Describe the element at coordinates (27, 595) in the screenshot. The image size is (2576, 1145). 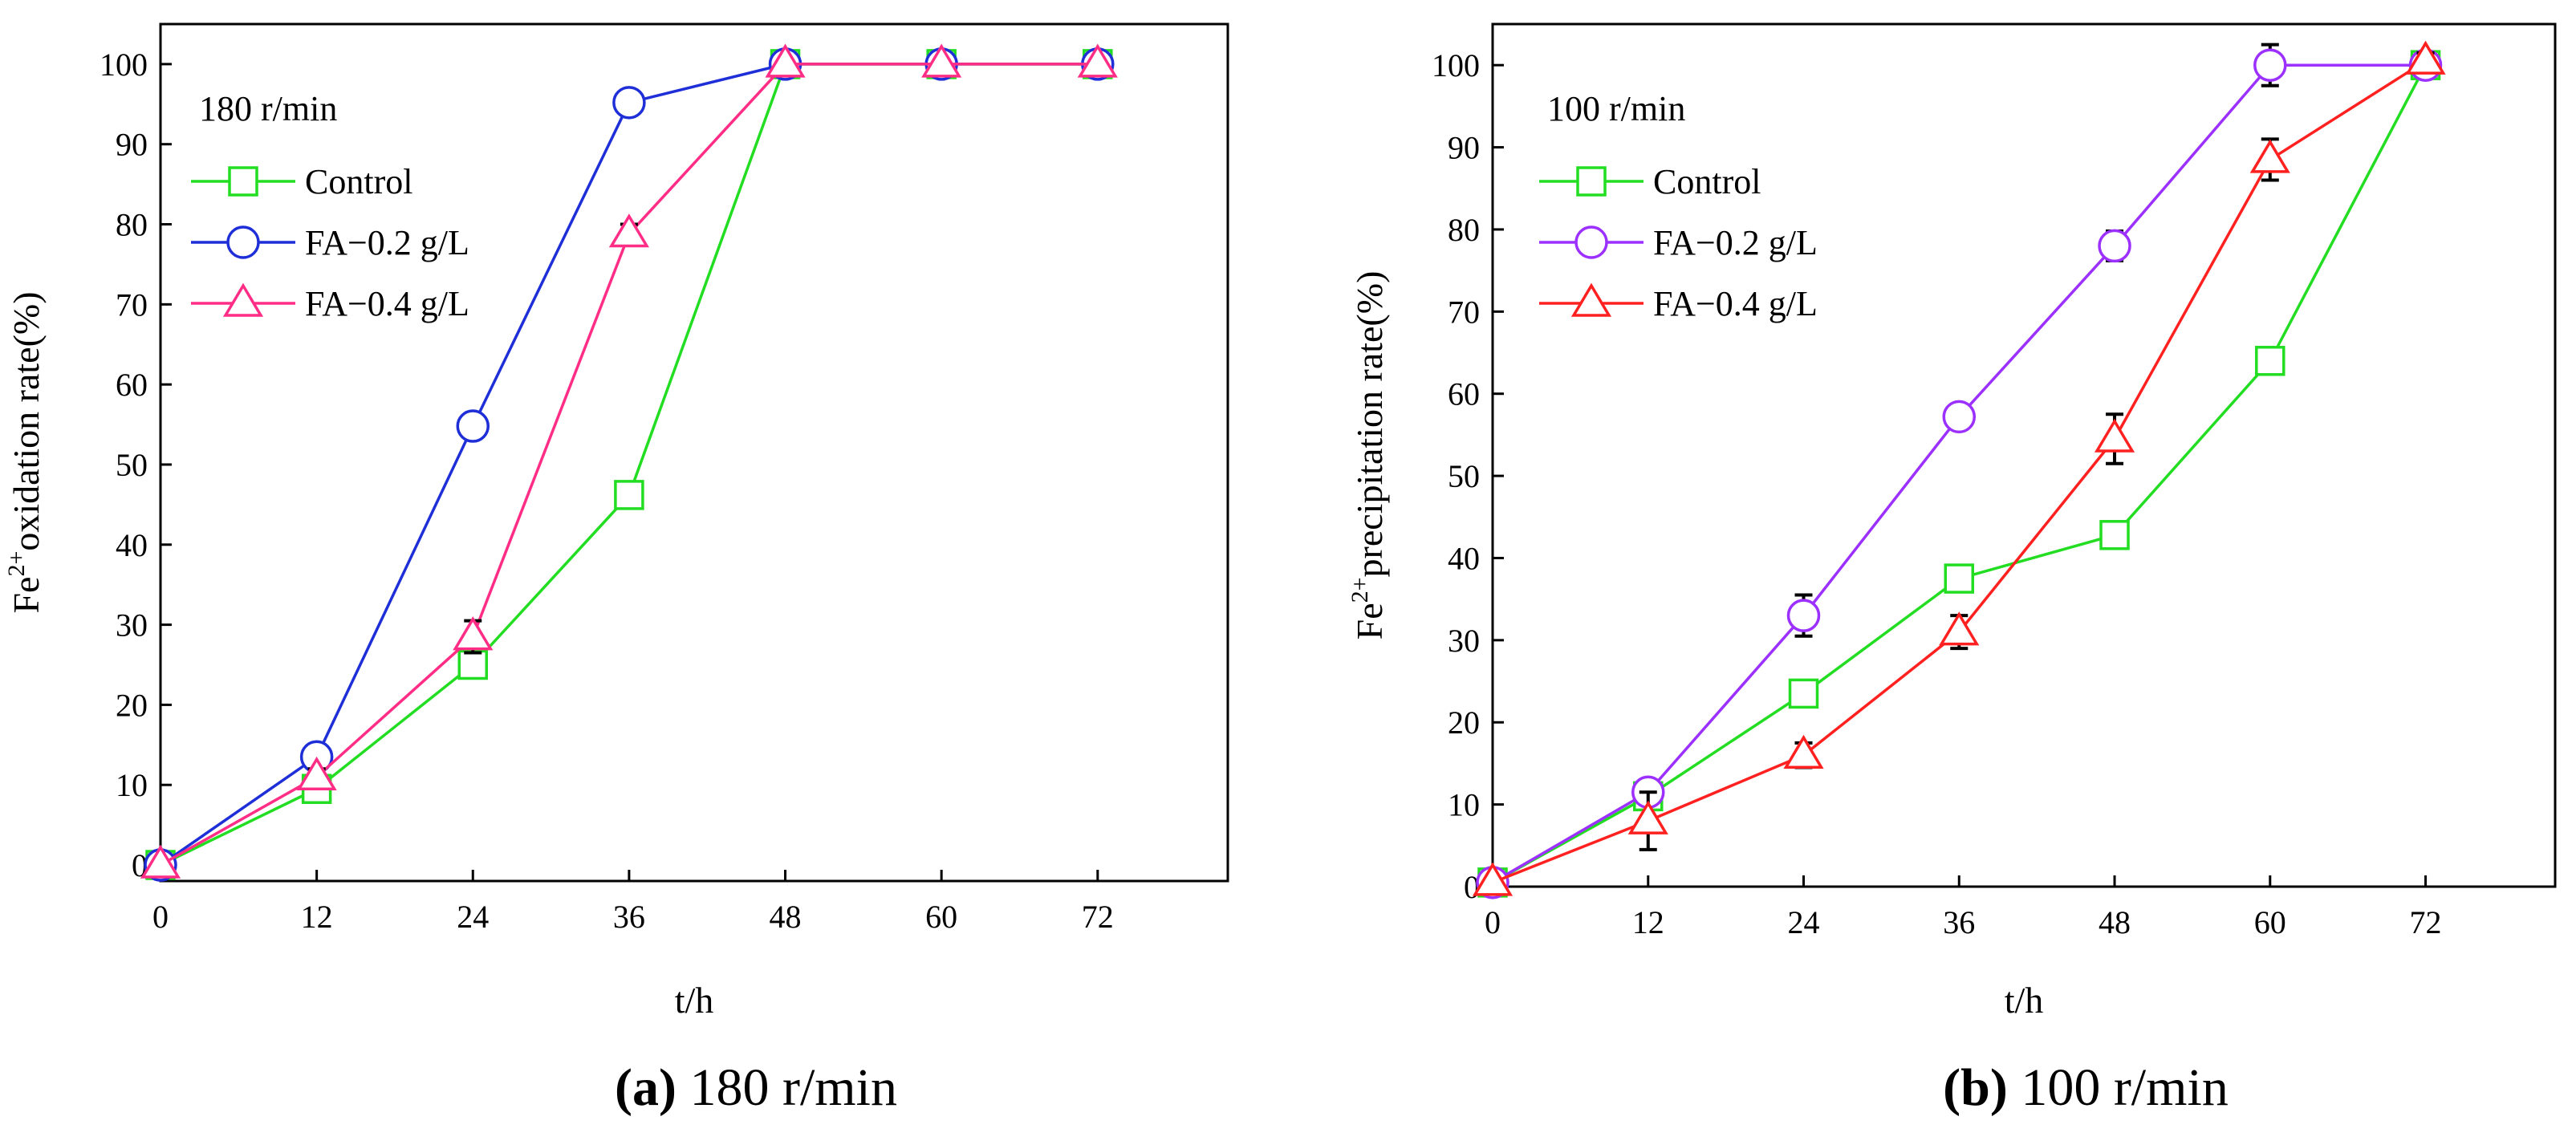
I see `y-axis-title-prefix-a: Fe` at that location.